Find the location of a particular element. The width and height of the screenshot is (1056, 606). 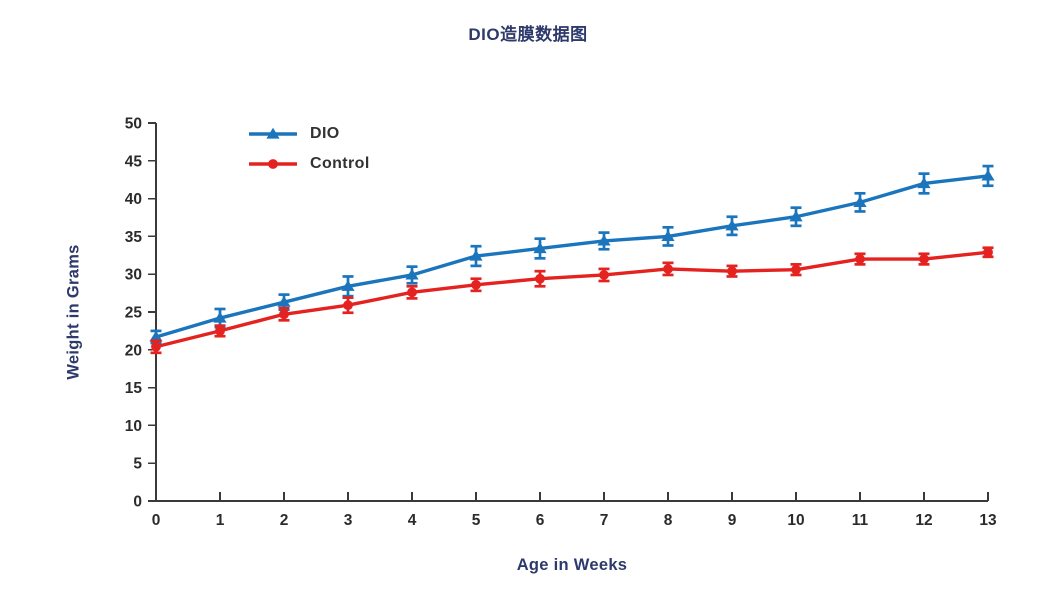

chart-title: DIO造膜数据图 is located at coordinates (528, 34).